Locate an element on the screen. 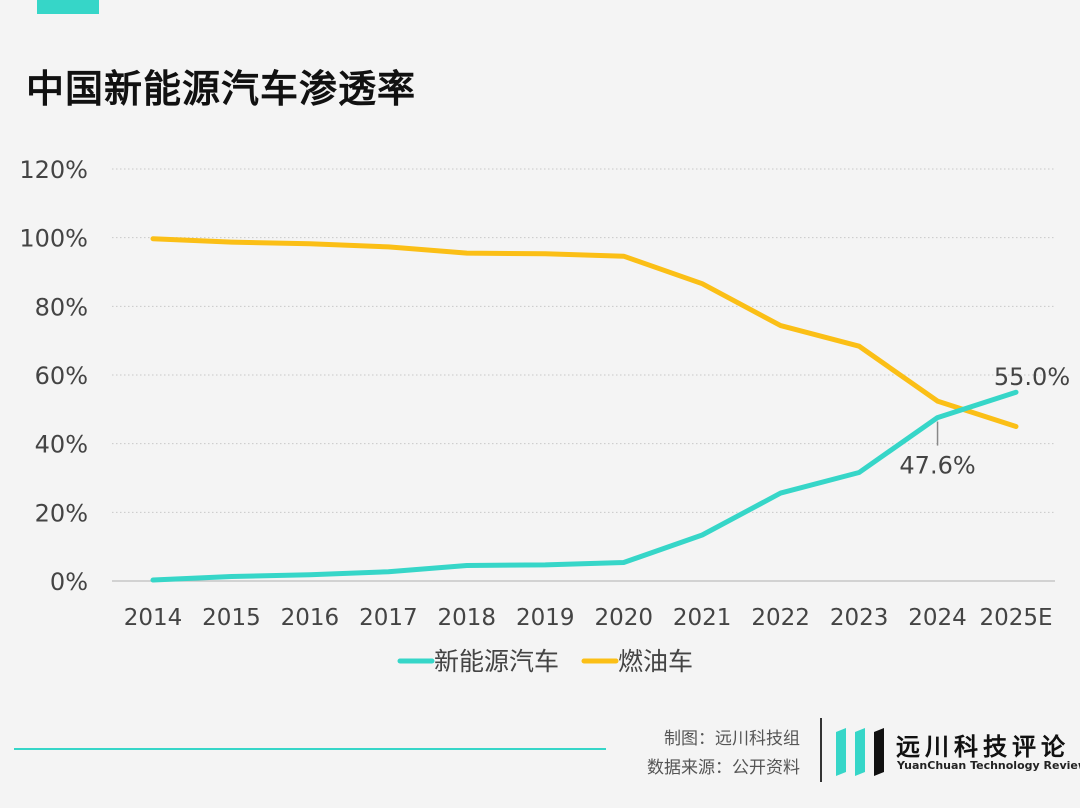  x-tick-label: 2022 is located at coordinates (780, 618).